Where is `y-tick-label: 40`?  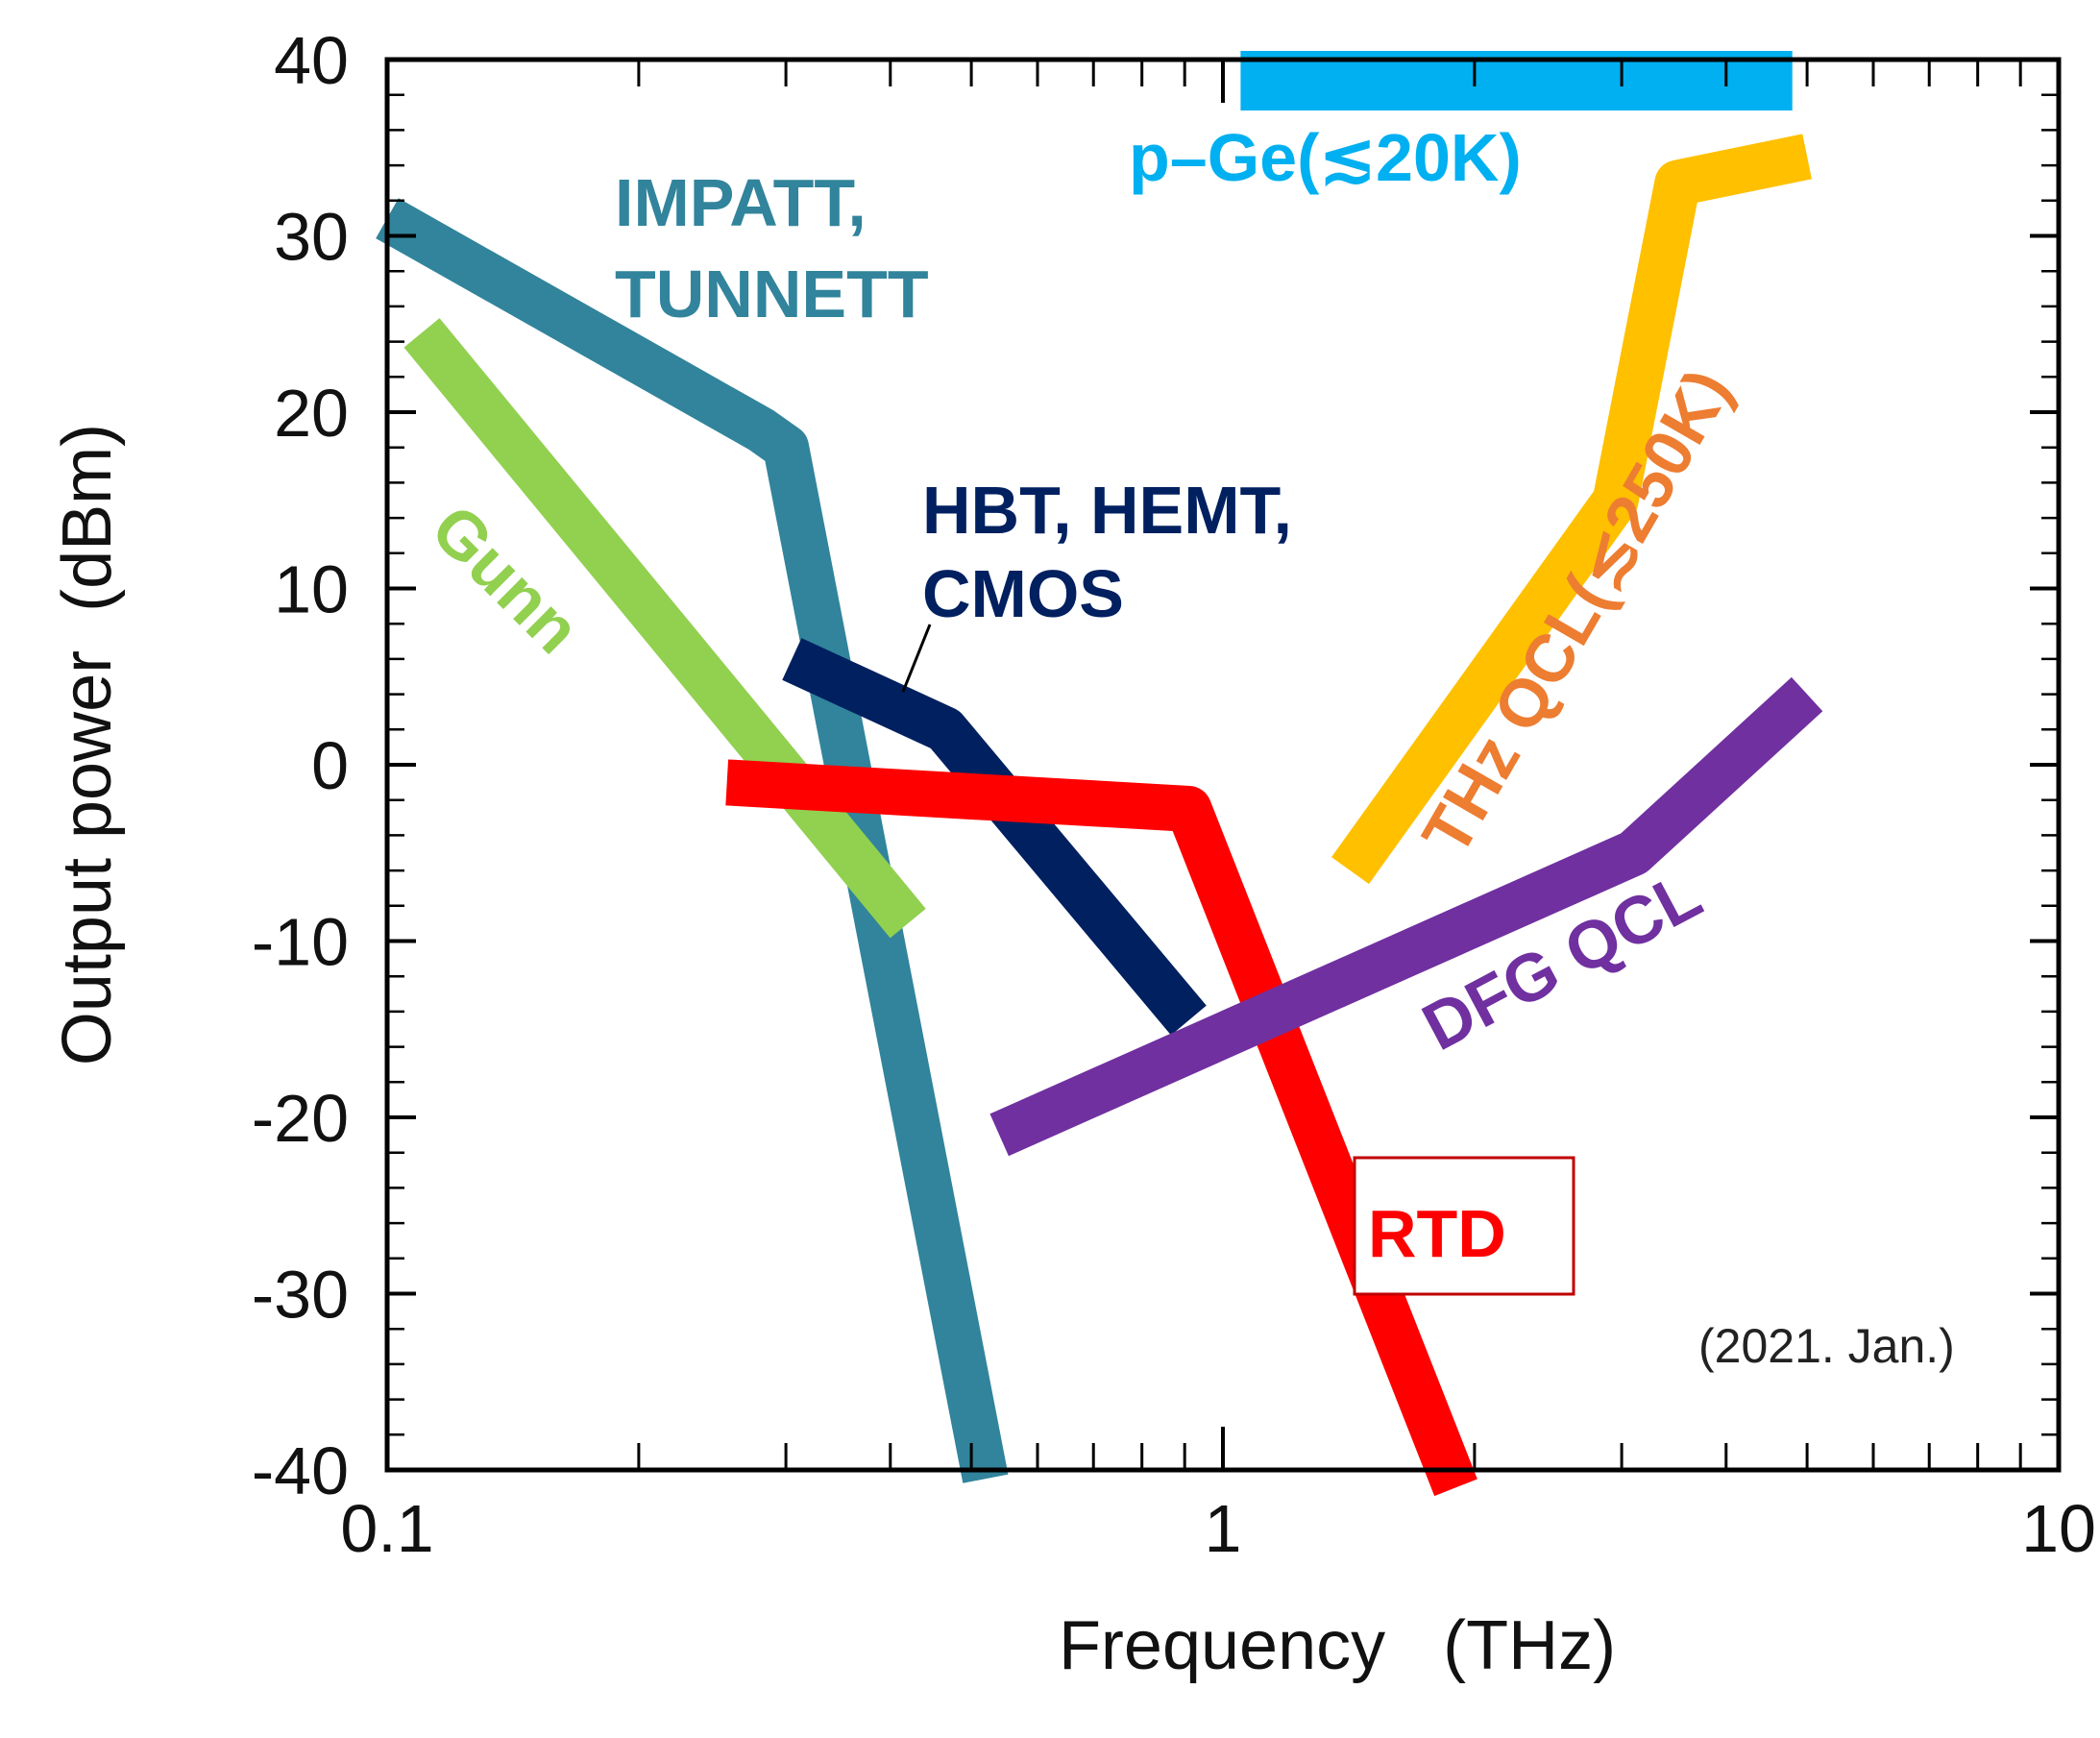
y-tick-label: 40 is located at coordinates (311, 60).